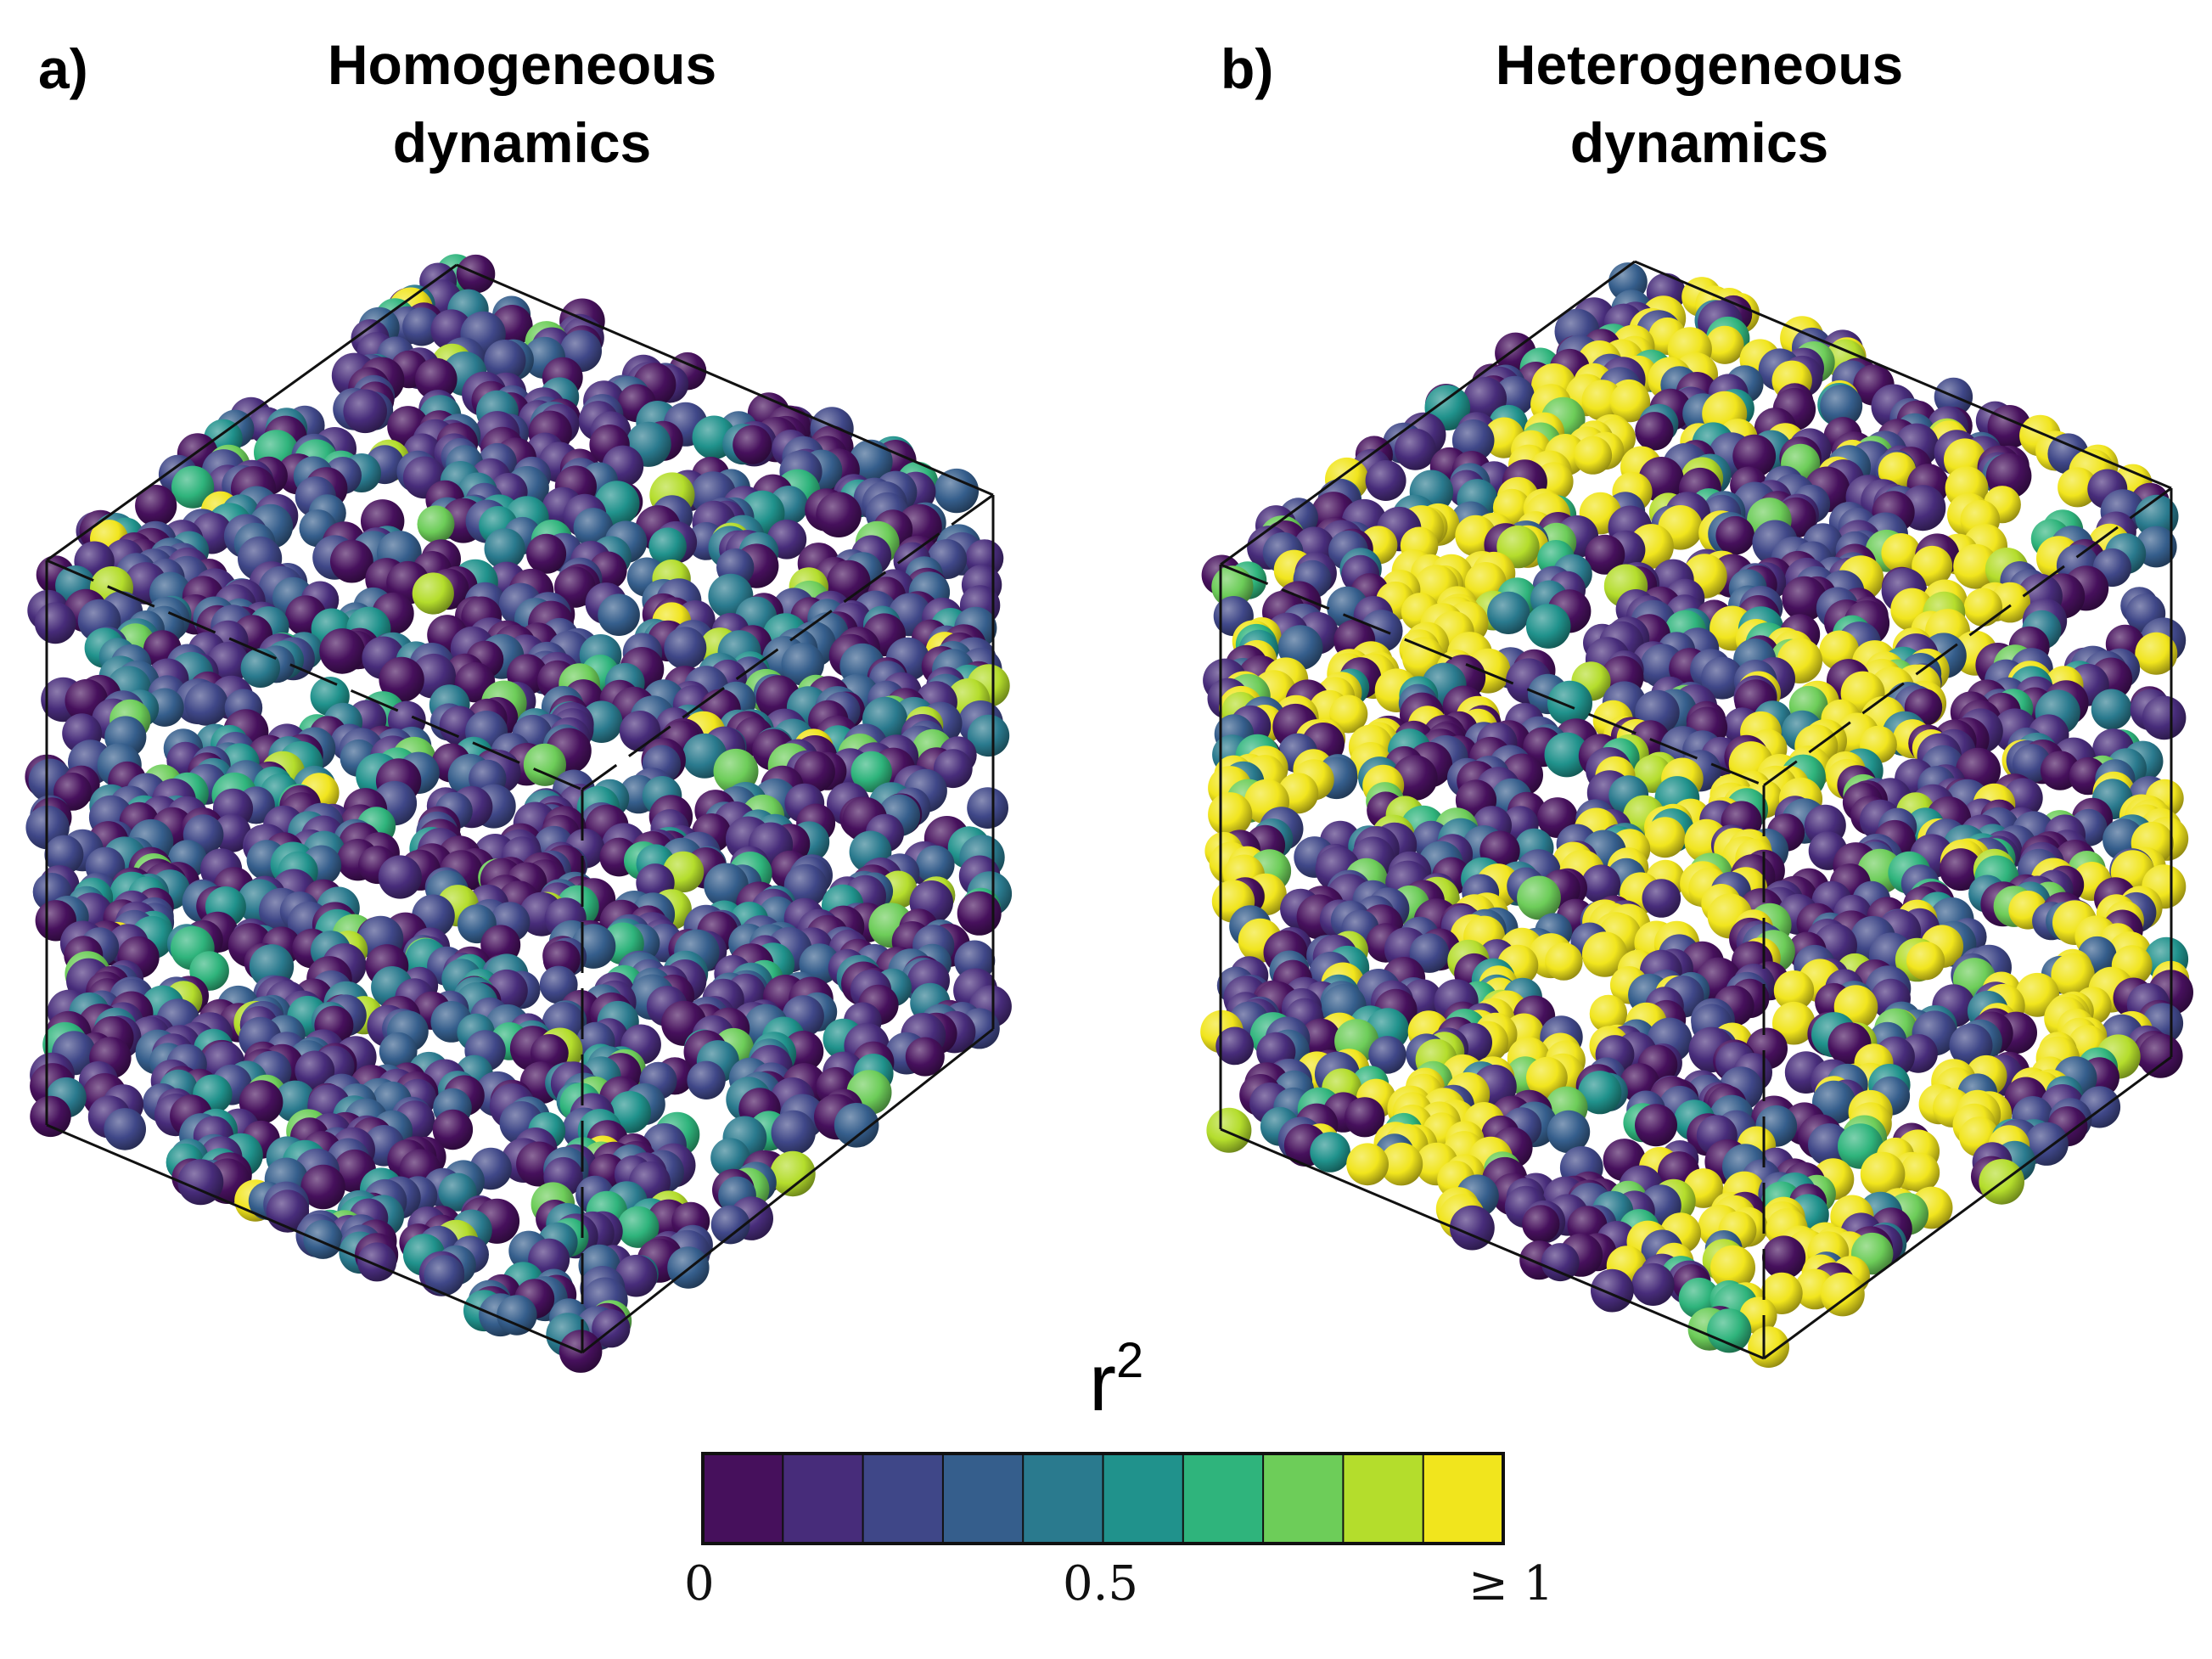  What do you see at coordinates (63, 68) in the screenshot?
I see `panel-a-label: a)` at bounding box center [63, 68].